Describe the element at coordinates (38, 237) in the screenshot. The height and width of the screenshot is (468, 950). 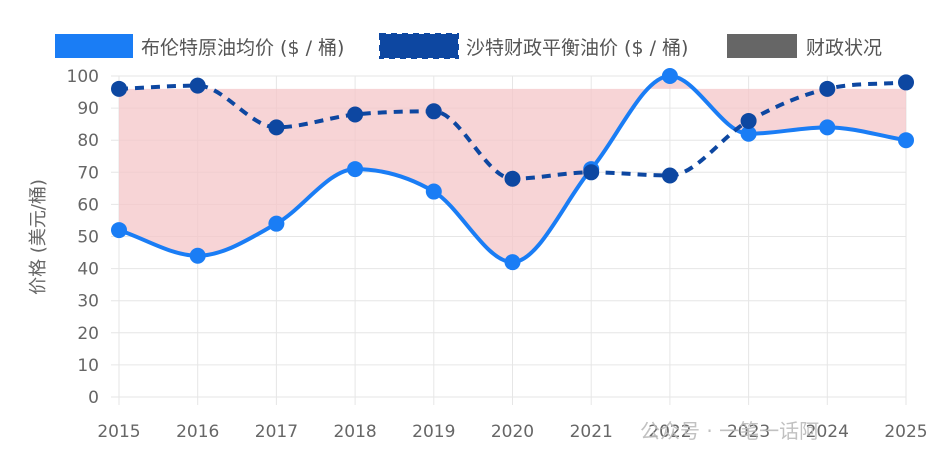
I see `y-axis-title: 价格 (美元/桶)` at that location.